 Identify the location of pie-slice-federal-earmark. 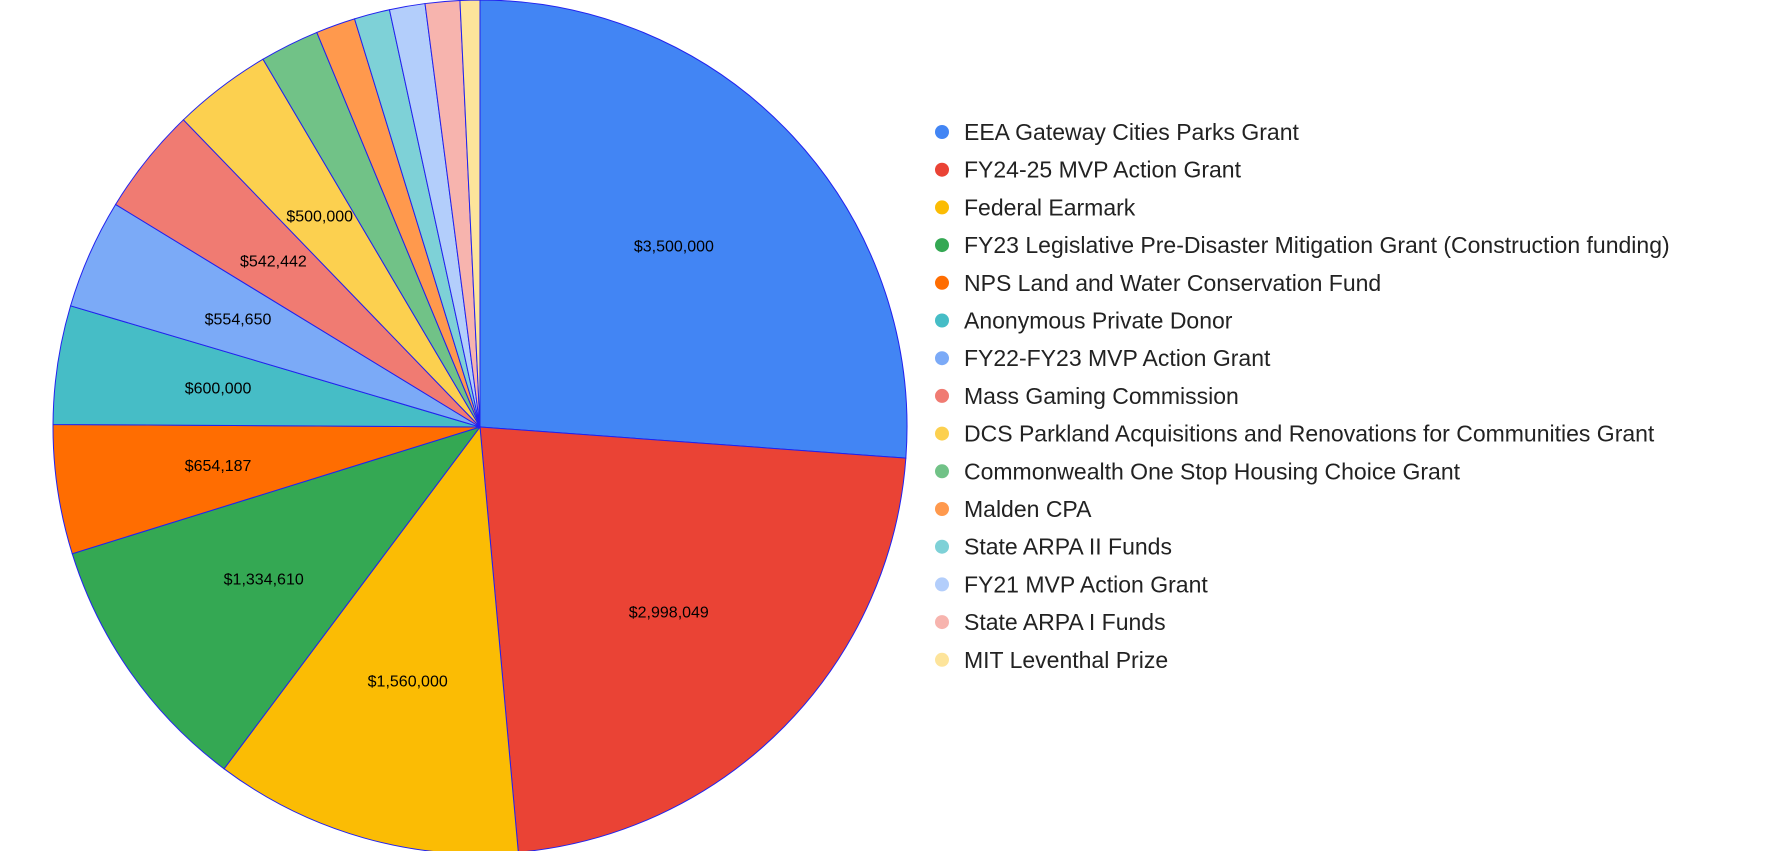
(371, 638).